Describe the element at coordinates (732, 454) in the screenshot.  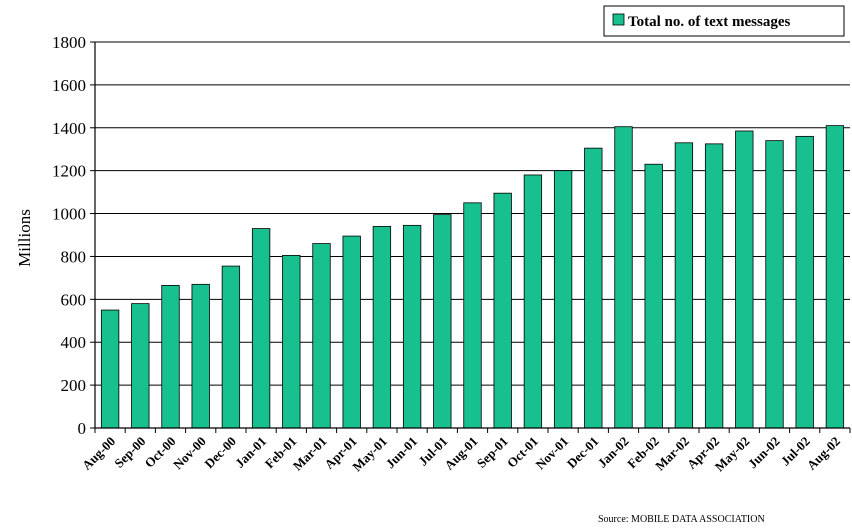
I see `x-tick-label: May-02` at that location.